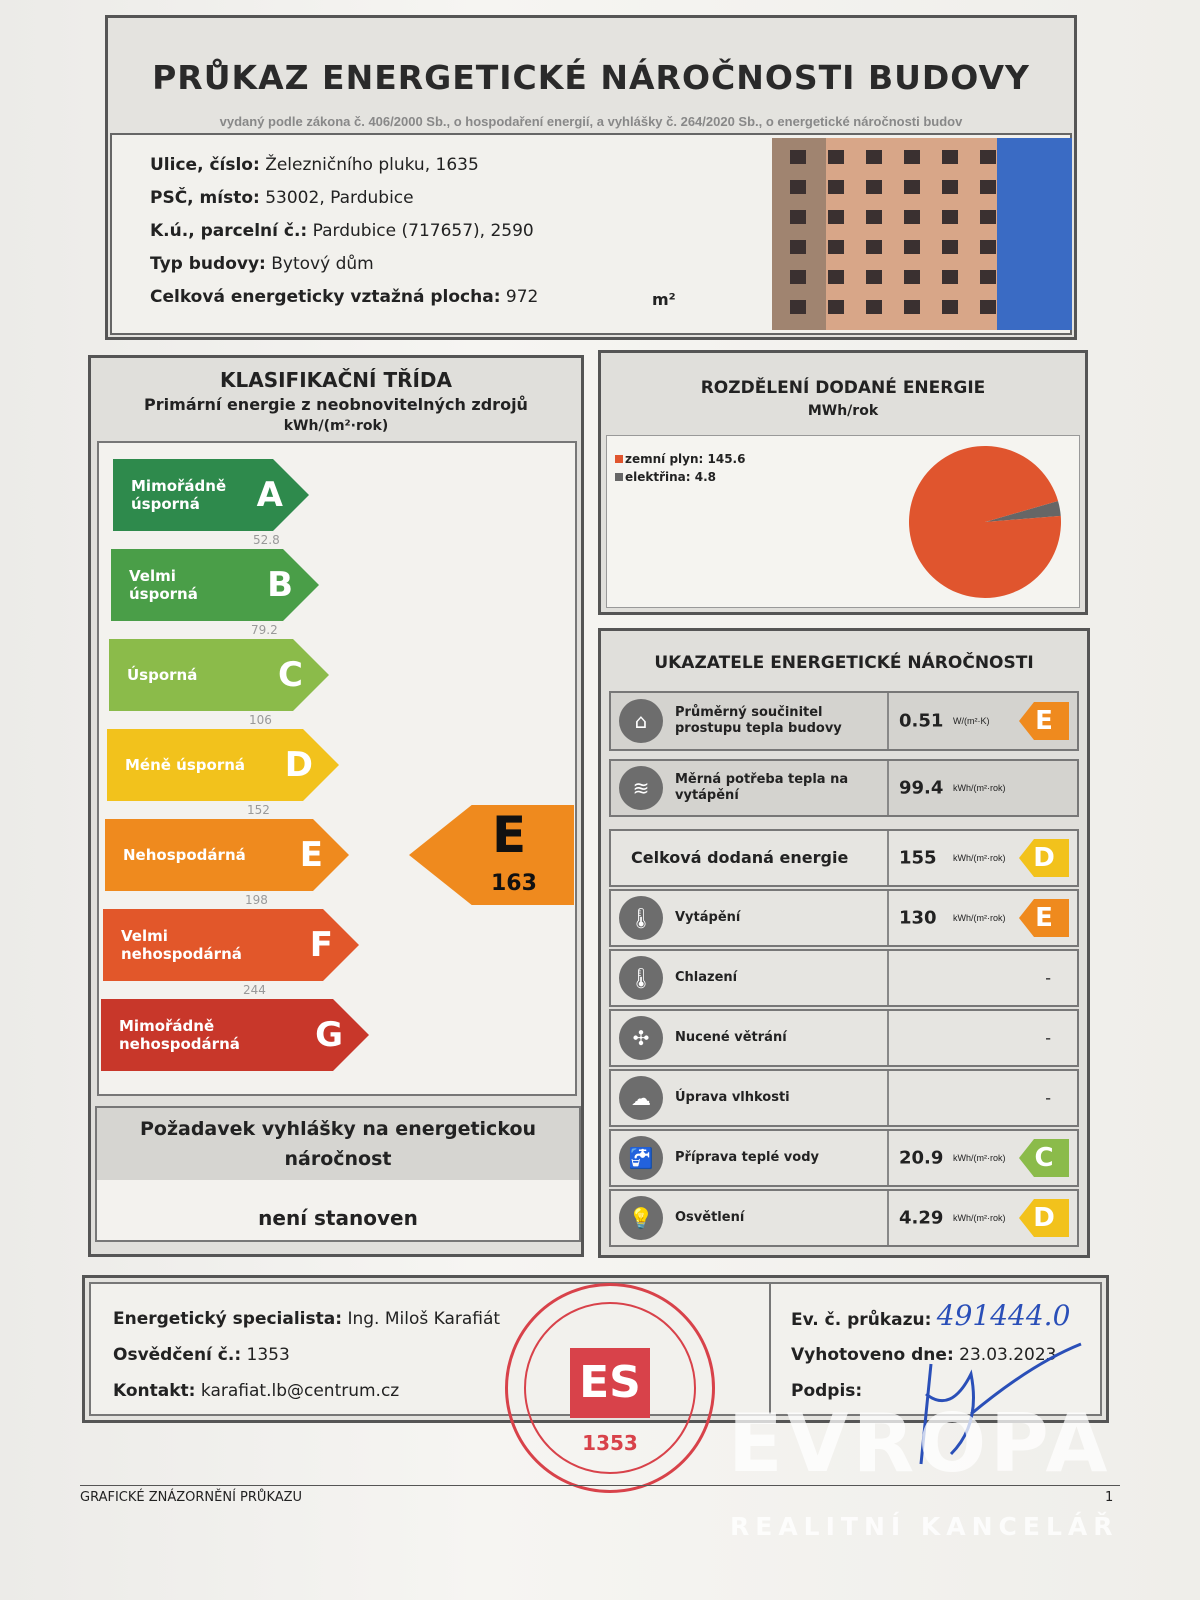 Image resolution: width=1200 pixels, height=1600 pixels. What do you see at coordinates (339, 198) in the screenshot?
I see `address-value: 53002, Pardubice` at bounding box center [339, 198].